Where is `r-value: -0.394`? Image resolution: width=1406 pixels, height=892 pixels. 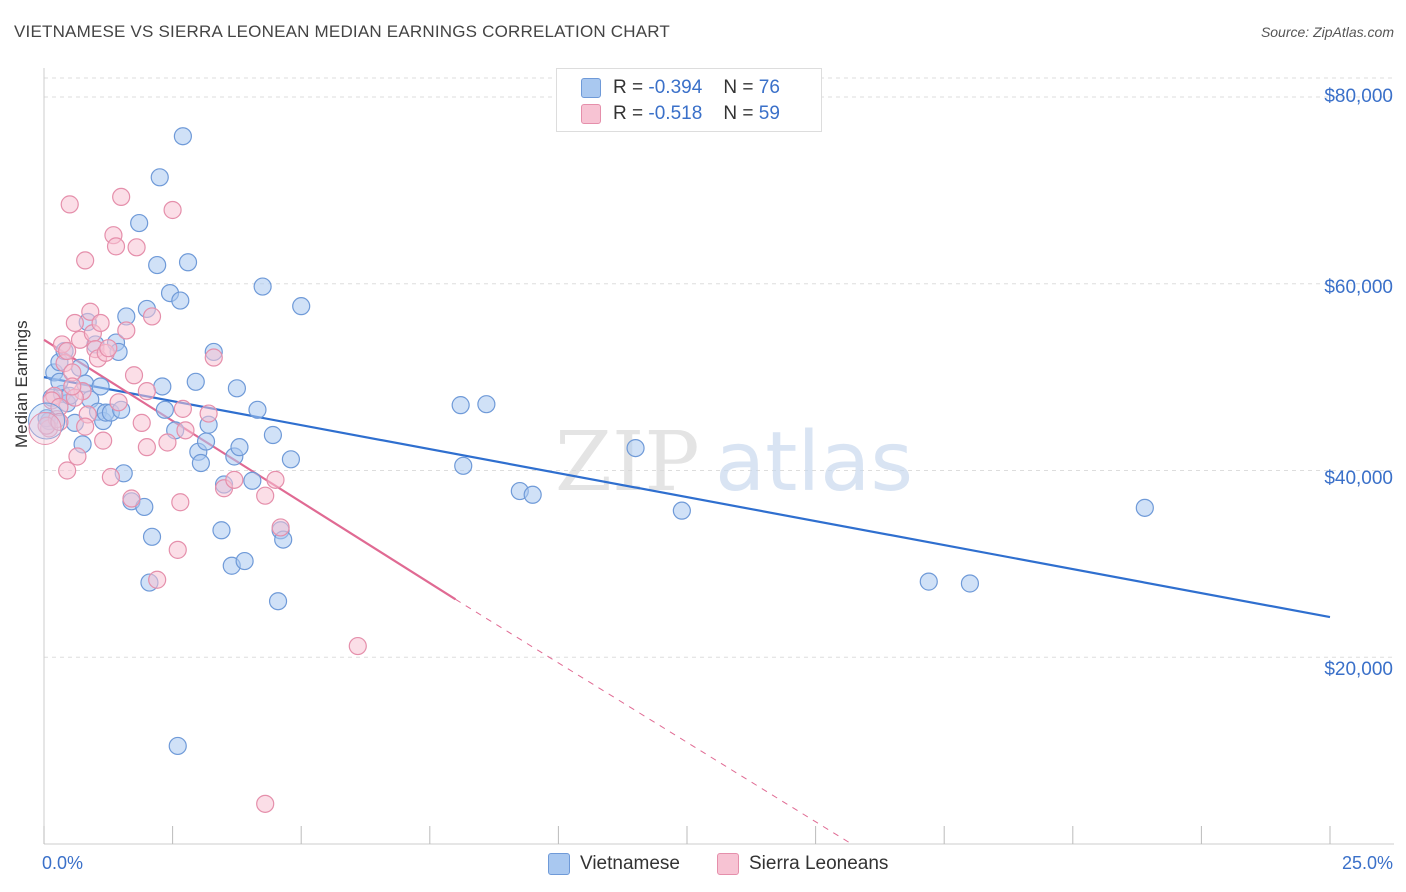 r-value: -0.394 is located at coordinates (675, 87).